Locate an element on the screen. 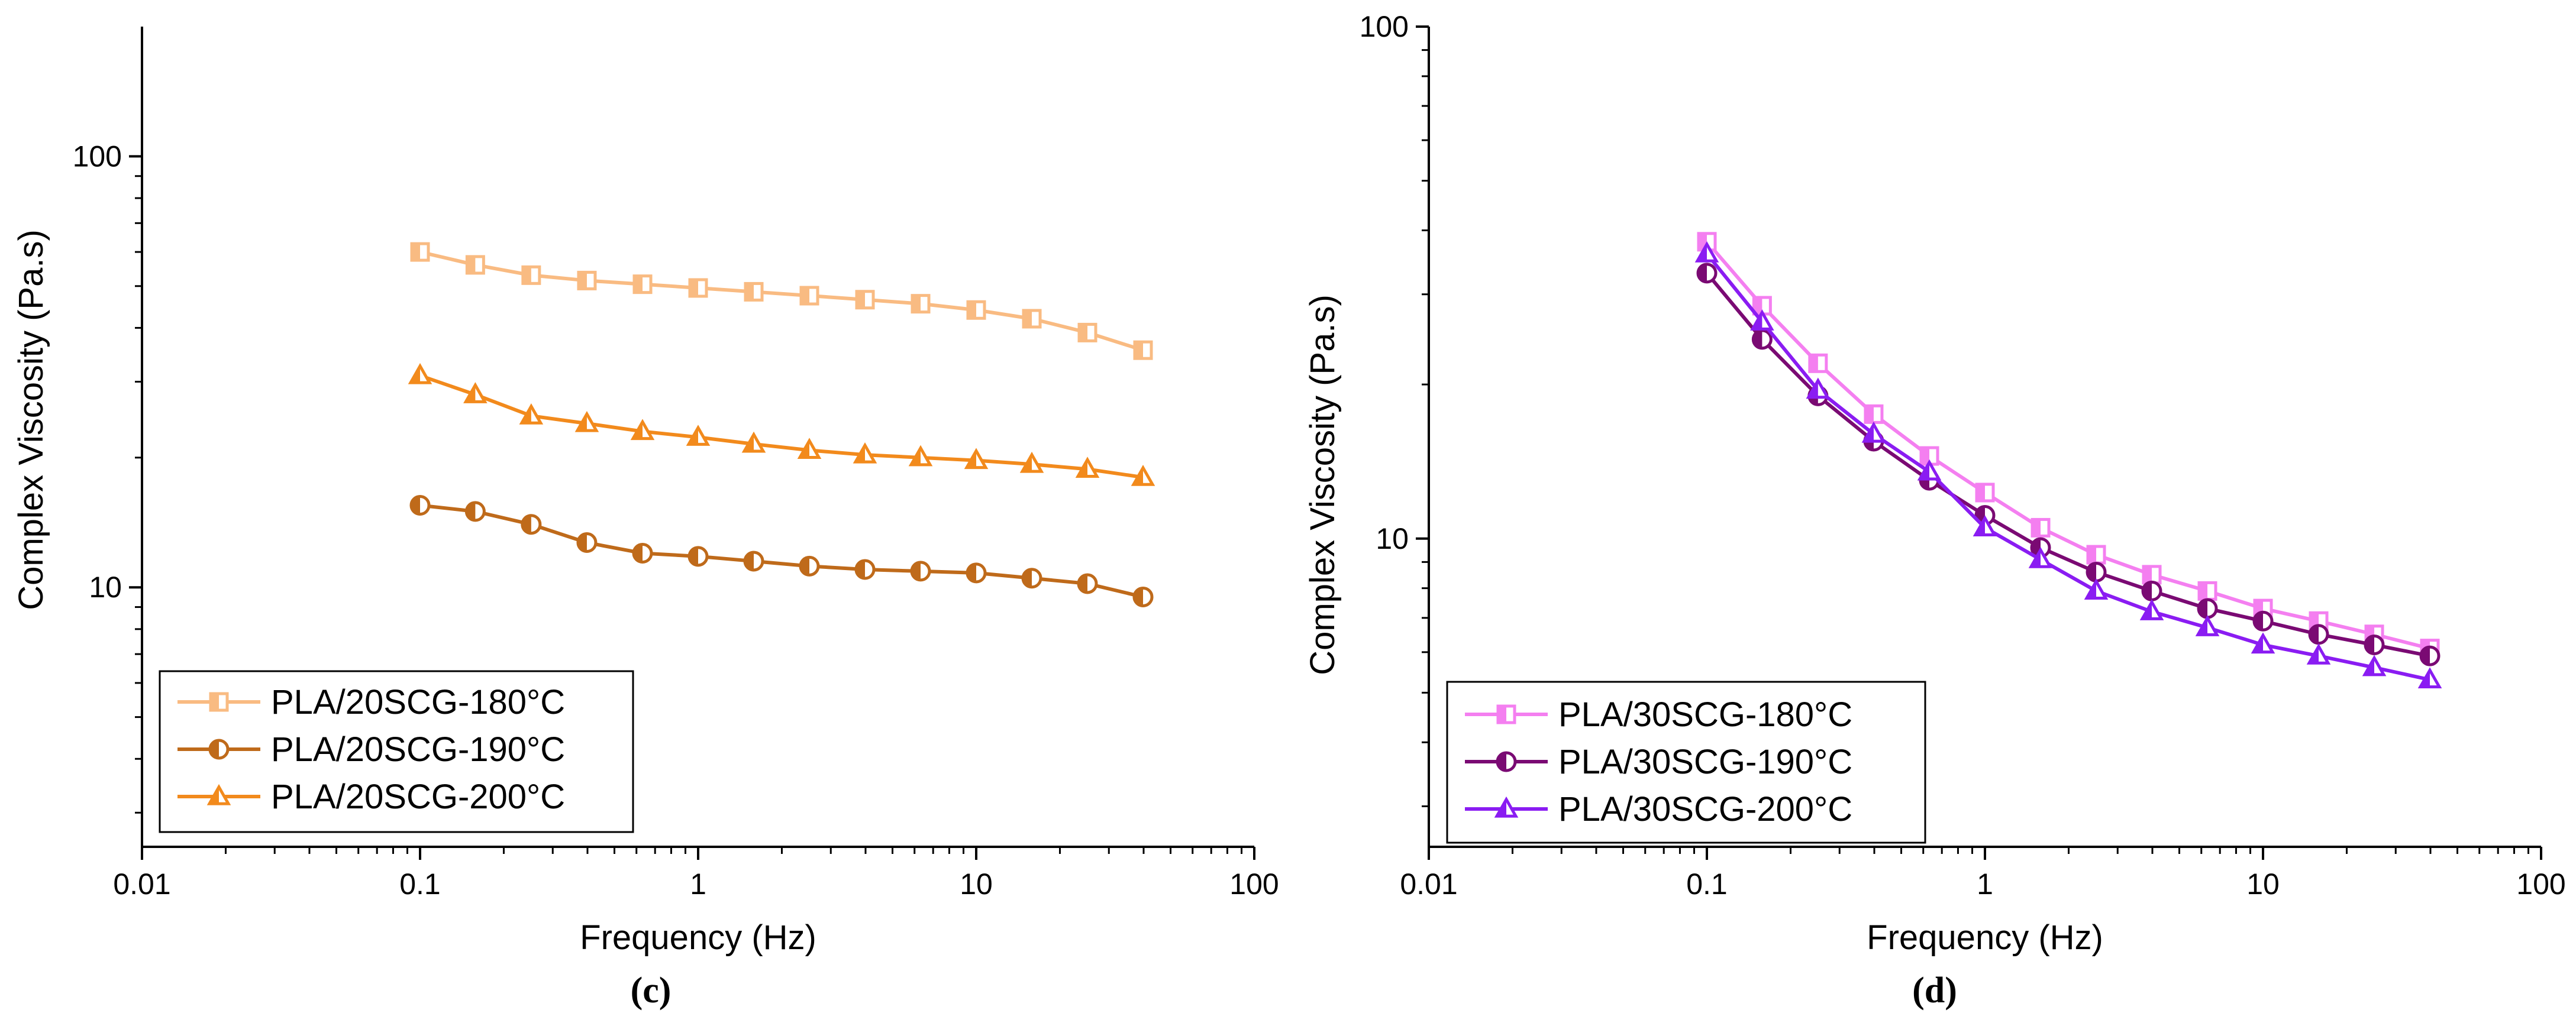  x-axis-title-d: Frequency (Hz) is located at coordinates (1985, 938).